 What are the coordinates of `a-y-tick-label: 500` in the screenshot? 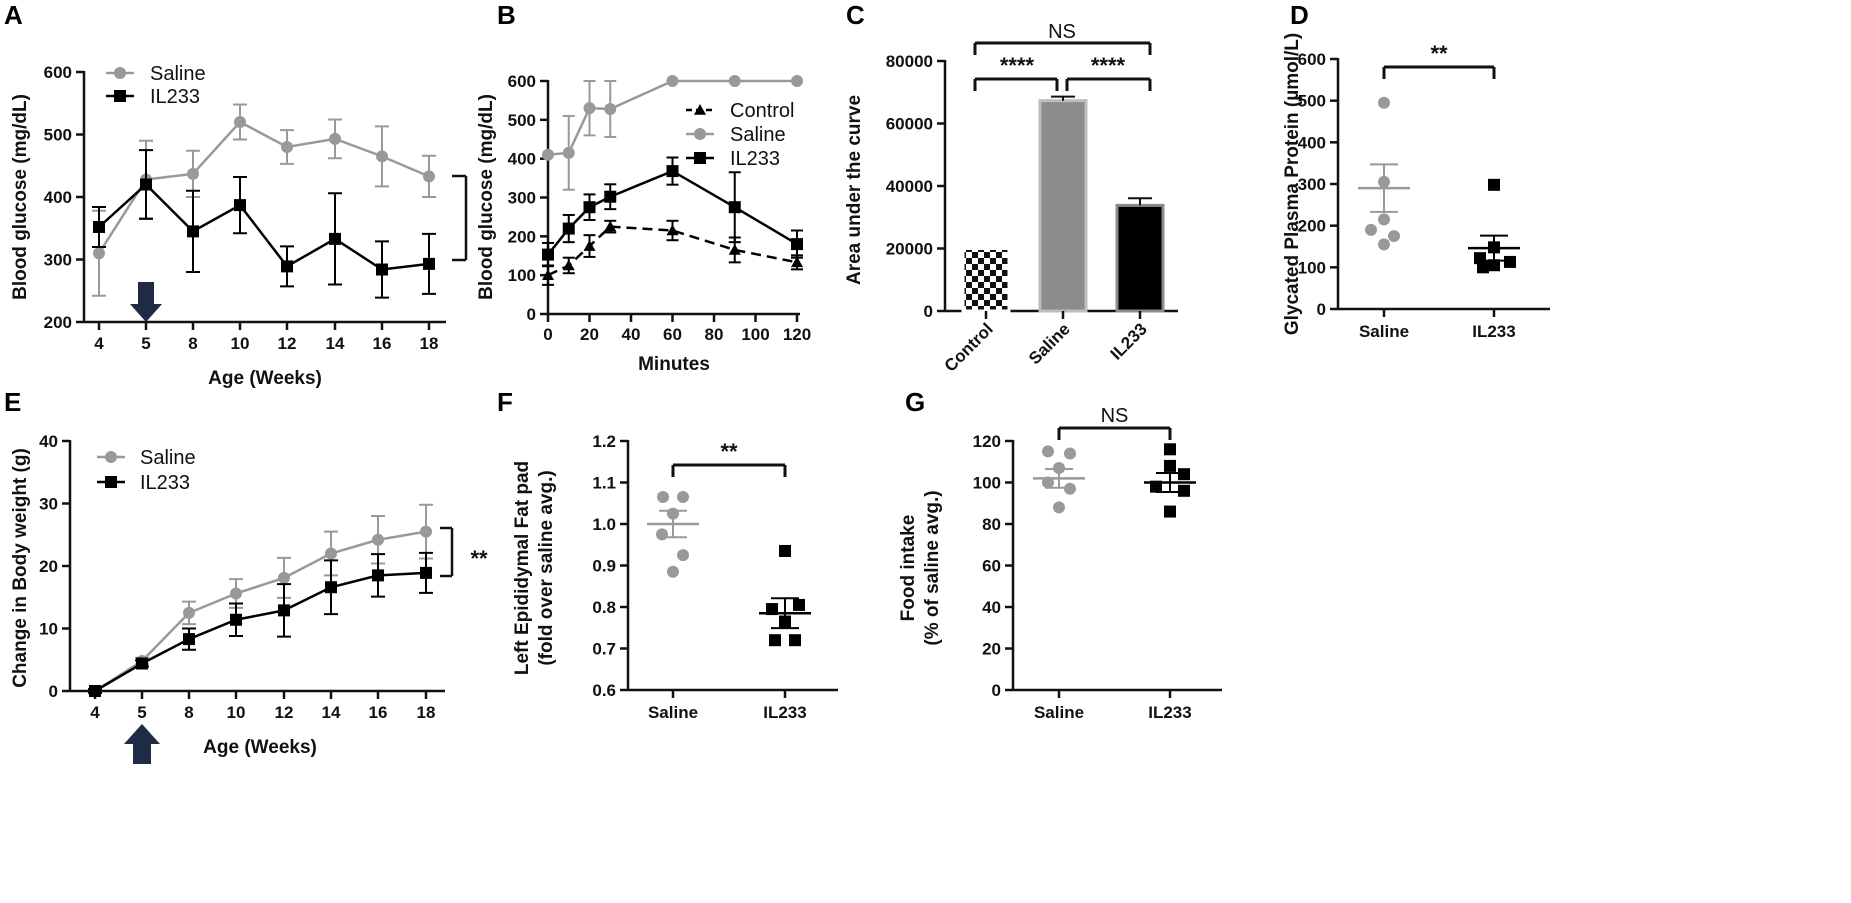 It's located at (58, 135).